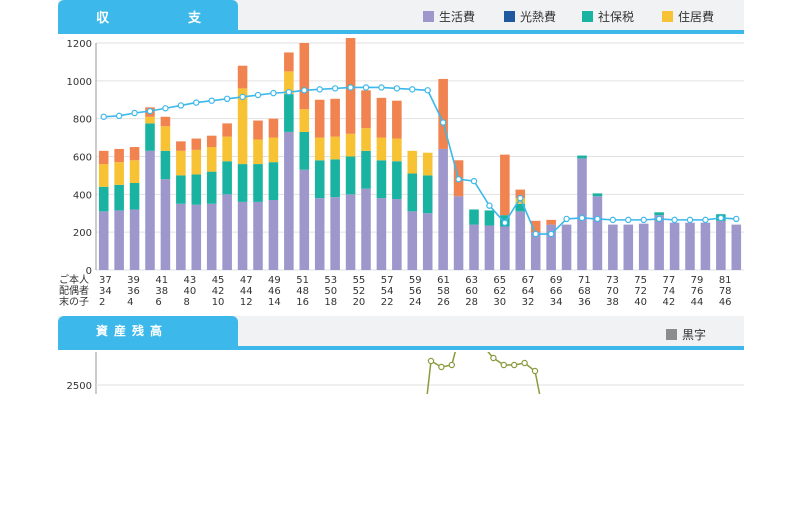 The image size is (800, 521). What do you see at coordinates (449, 16) in the screenshot?
I see `legend-item-living: 生活費` at bounding box center [449, 16].